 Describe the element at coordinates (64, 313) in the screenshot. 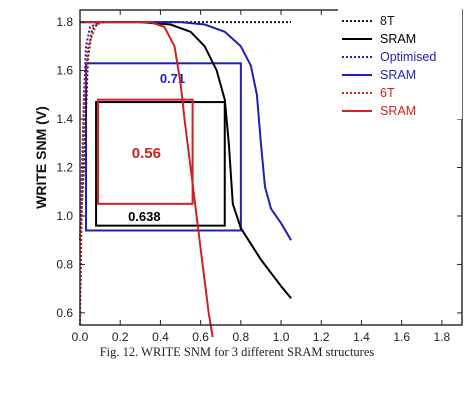

I see `y-tick-label: 0.6` at that location.